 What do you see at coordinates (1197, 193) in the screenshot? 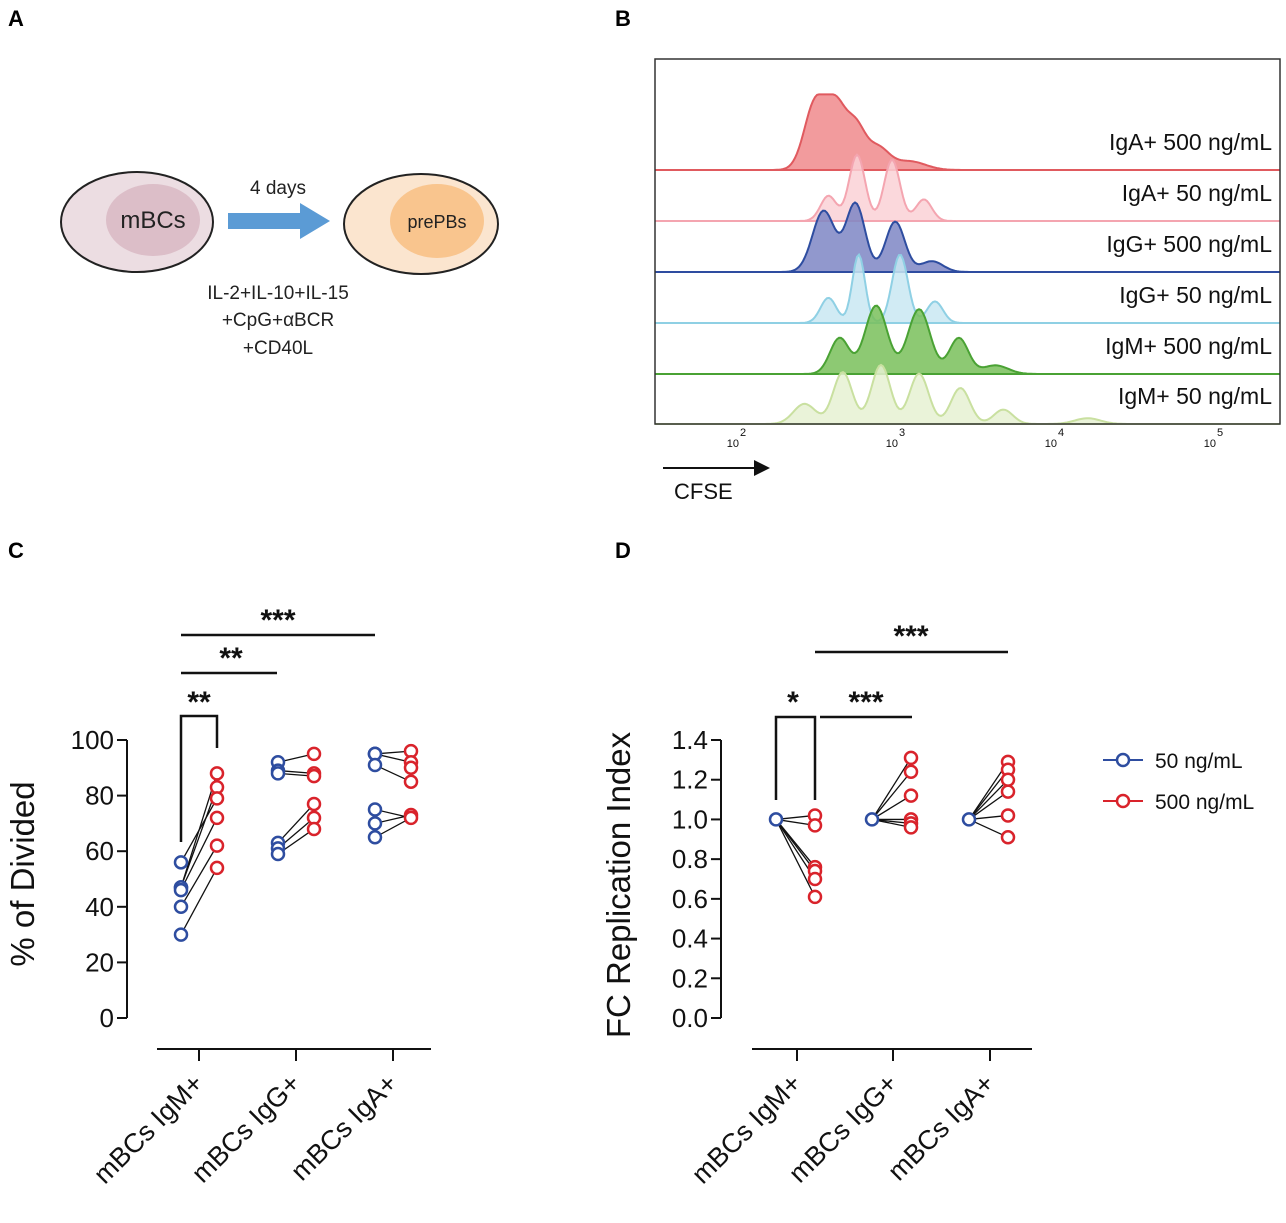
I see `histogram-track-label: IgA+ 50 ng/mL` at bounding box center [1197, 193].